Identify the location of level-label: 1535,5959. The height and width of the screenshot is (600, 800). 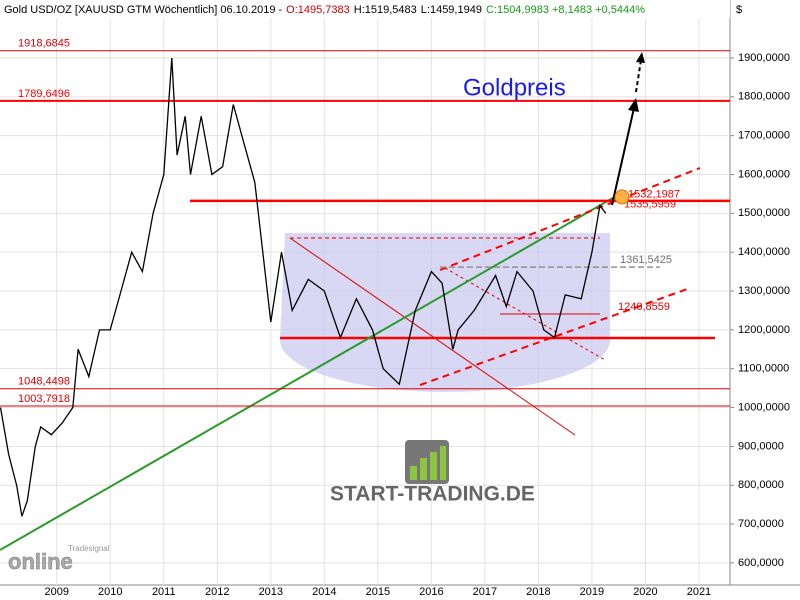
(650, 204).